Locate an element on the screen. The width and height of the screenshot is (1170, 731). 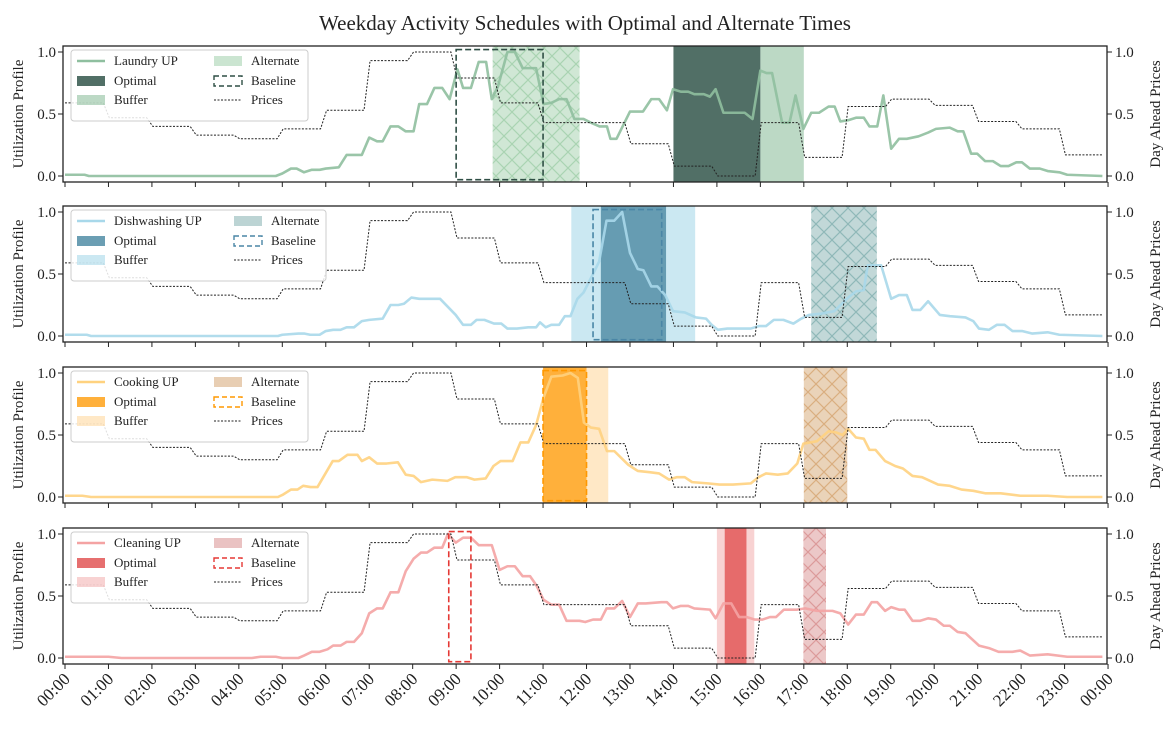
y2-tick-label: 0.0 is located at coordinates (1124, 498).